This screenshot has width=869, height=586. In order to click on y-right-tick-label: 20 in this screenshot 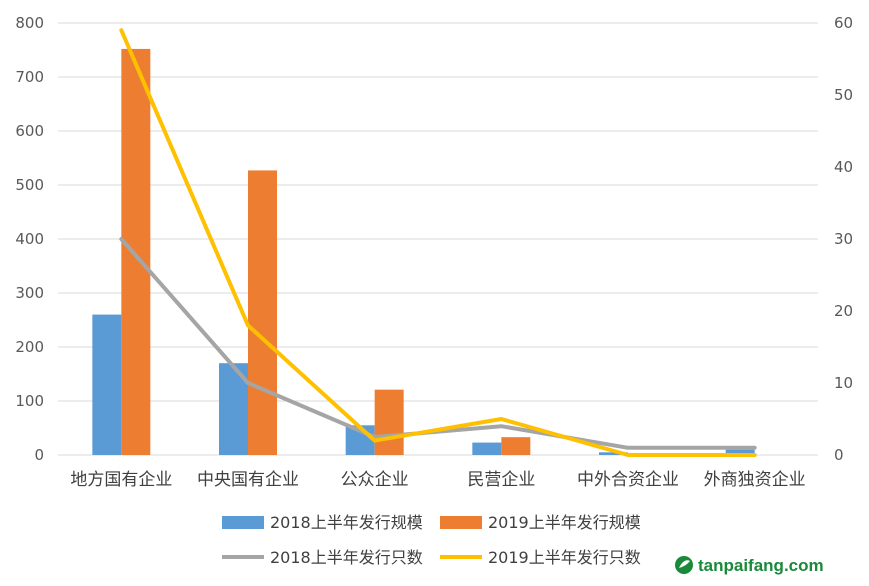, I will do `click(843, 311)`.